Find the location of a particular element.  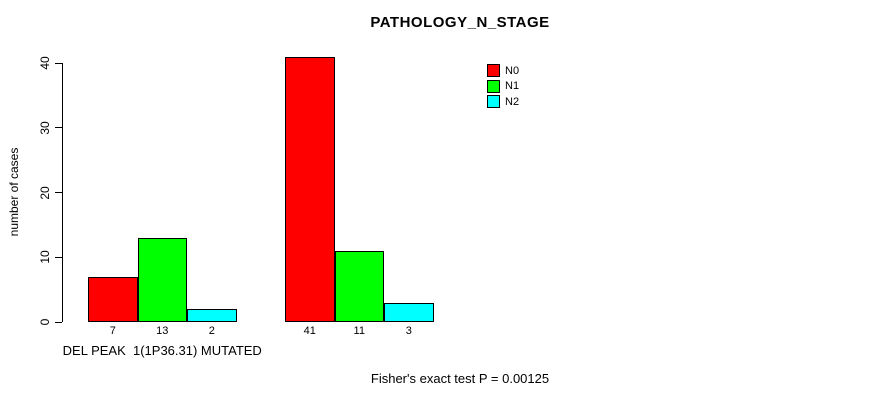

legend-swatch-n1 is located at coordinates (493, 86).